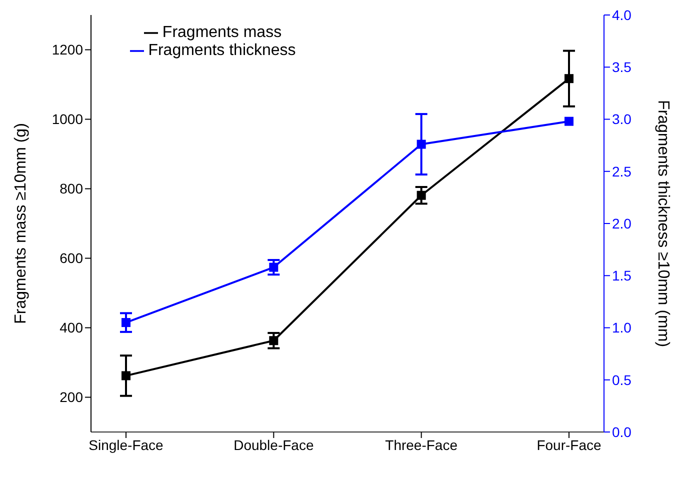  Describe the element at coordinates (622, 380) in the screenshot. I see `y2-tick-label: 0.5` at that location.